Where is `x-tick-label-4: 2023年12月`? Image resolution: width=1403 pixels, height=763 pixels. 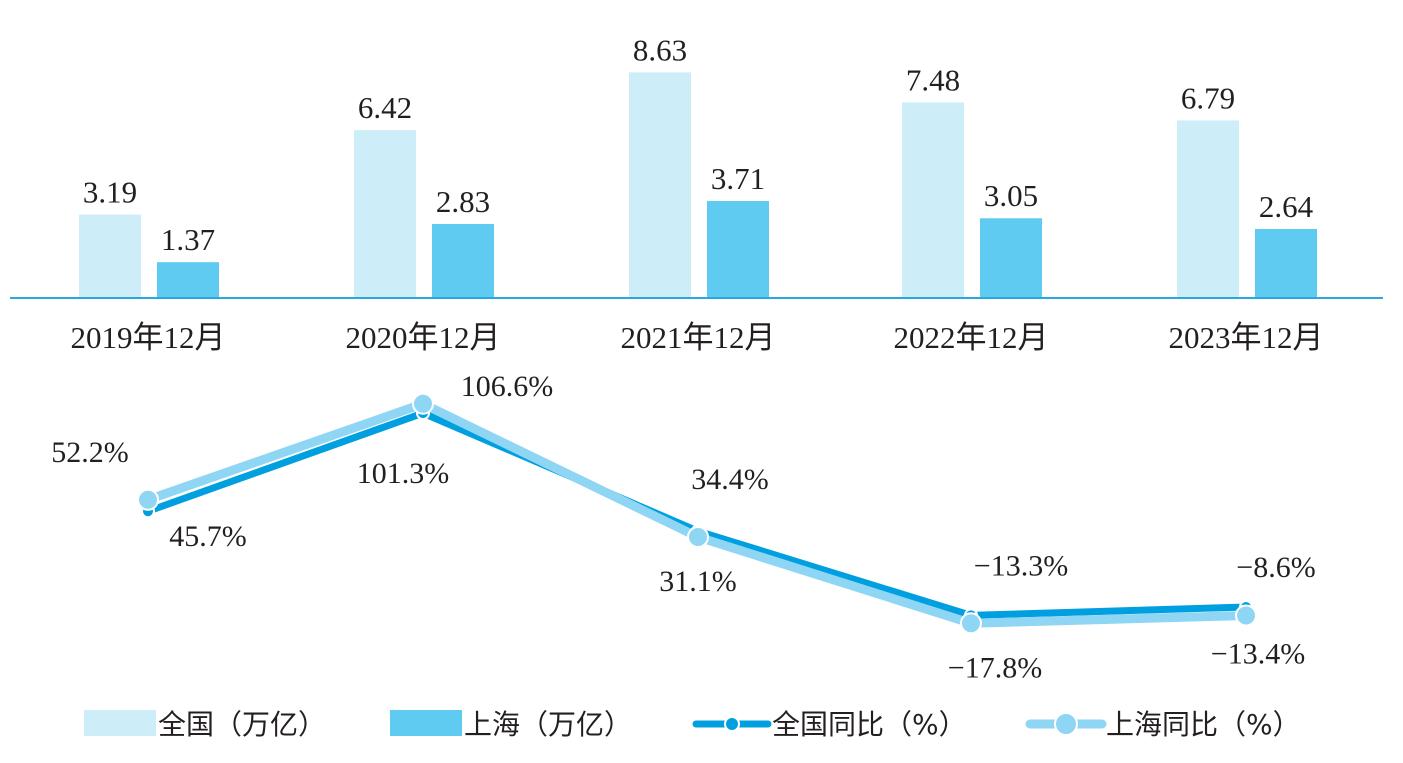
x-tick-label-4: 2023年12月 is located at coordinates (1246, 337).